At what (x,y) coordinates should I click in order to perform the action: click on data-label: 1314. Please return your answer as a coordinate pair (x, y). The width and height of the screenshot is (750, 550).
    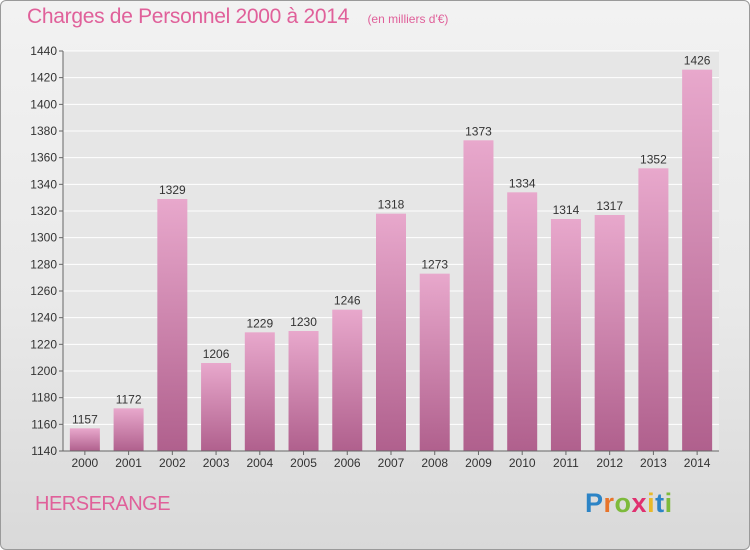
    Looking at the image, I should click on (566, 210).